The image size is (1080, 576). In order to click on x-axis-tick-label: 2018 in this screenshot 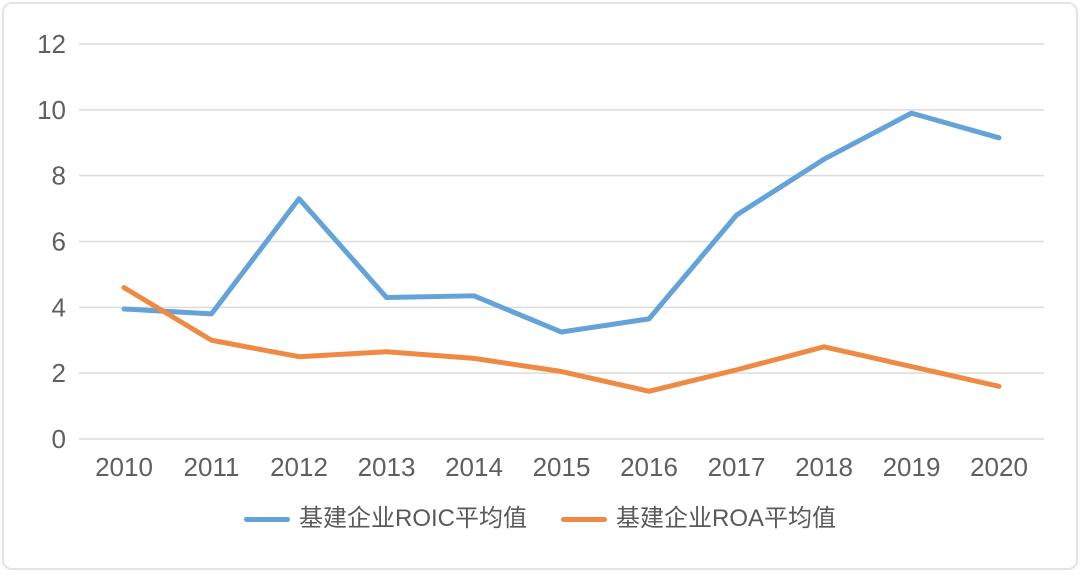, I will do `click(824, 467)`.